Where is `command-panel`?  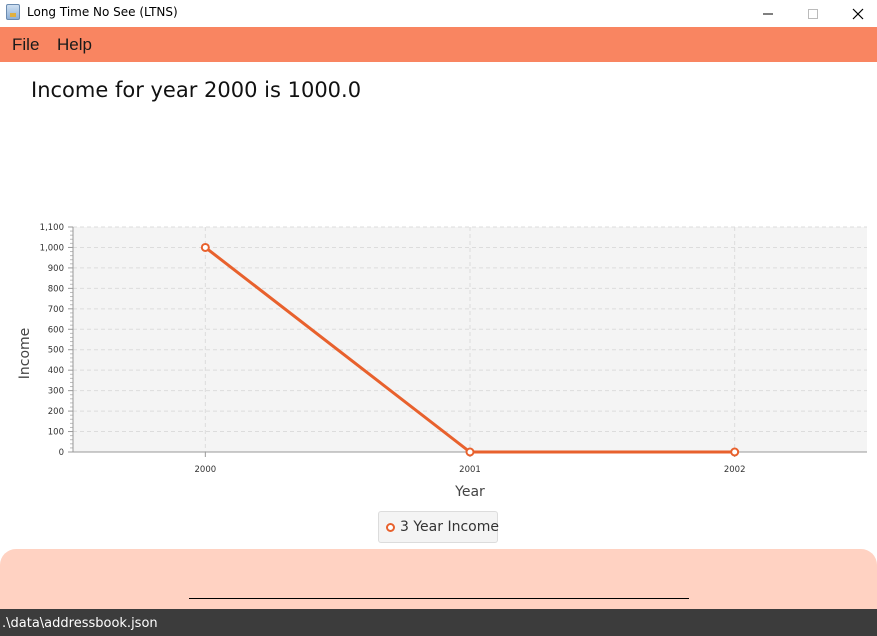 command-panel is located at coordinates (438, 579).